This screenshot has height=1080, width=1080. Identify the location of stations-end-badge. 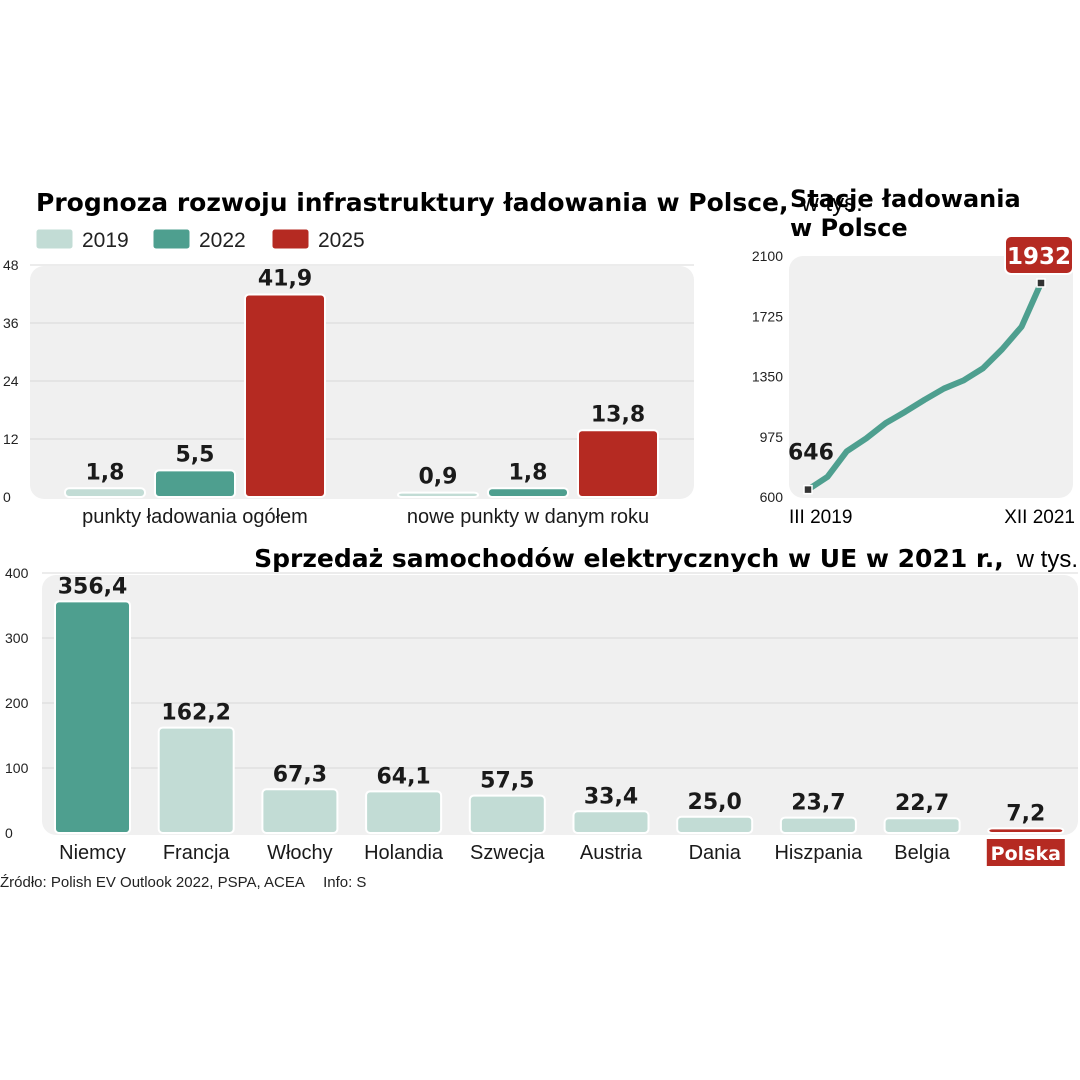
(1039, 255).